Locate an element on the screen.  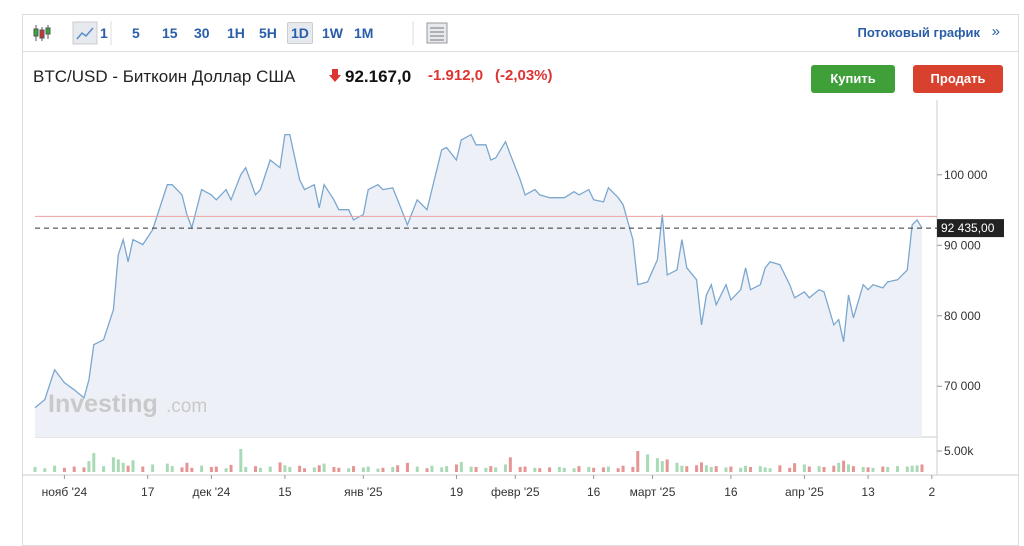
sell-button: Продать is located at coordinates (958, 79).